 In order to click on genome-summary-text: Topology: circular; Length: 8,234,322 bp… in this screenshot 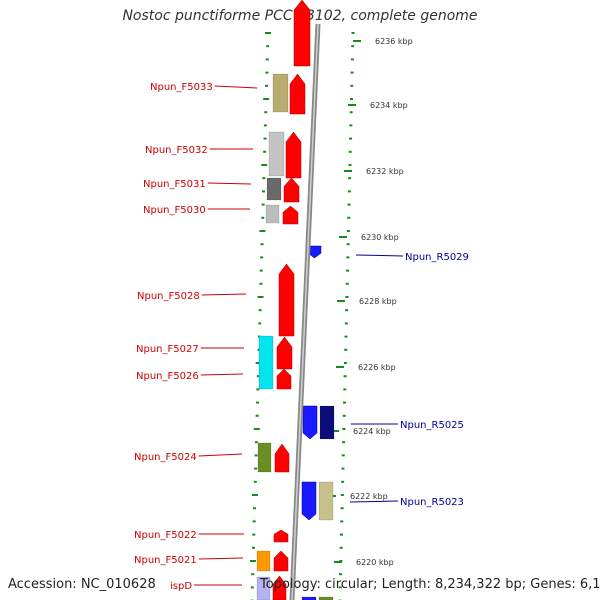, I will do `click(430, 584)`.